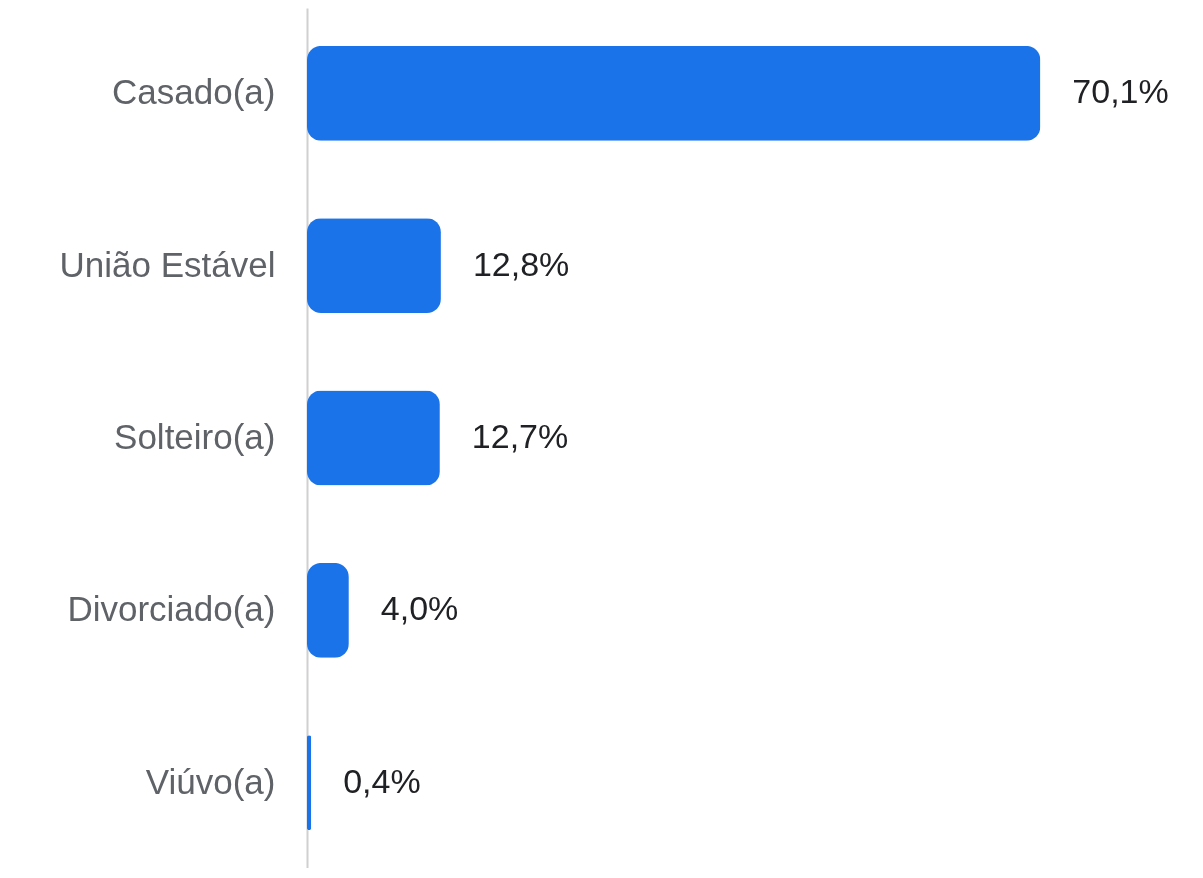 This screenshot has width=1203, height=878. Describe the element at coordinates (210, 781) in the screenshot. I see `y-tick-label: Viúvo(a)` at that location.